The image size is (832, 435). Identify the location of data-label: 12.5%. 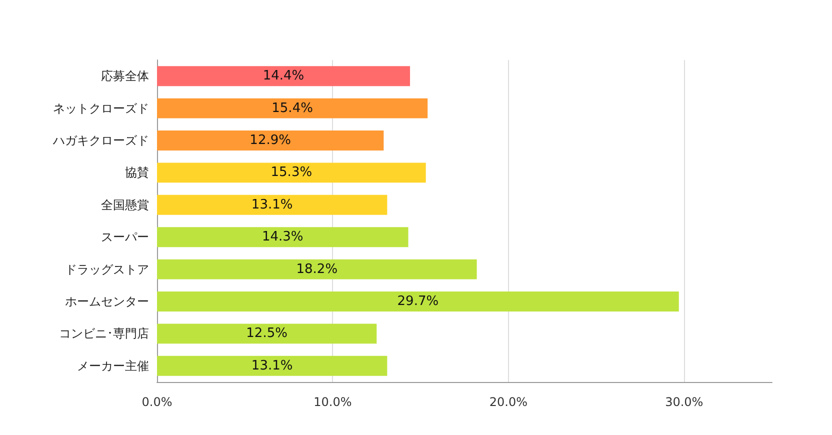
(267, 334).